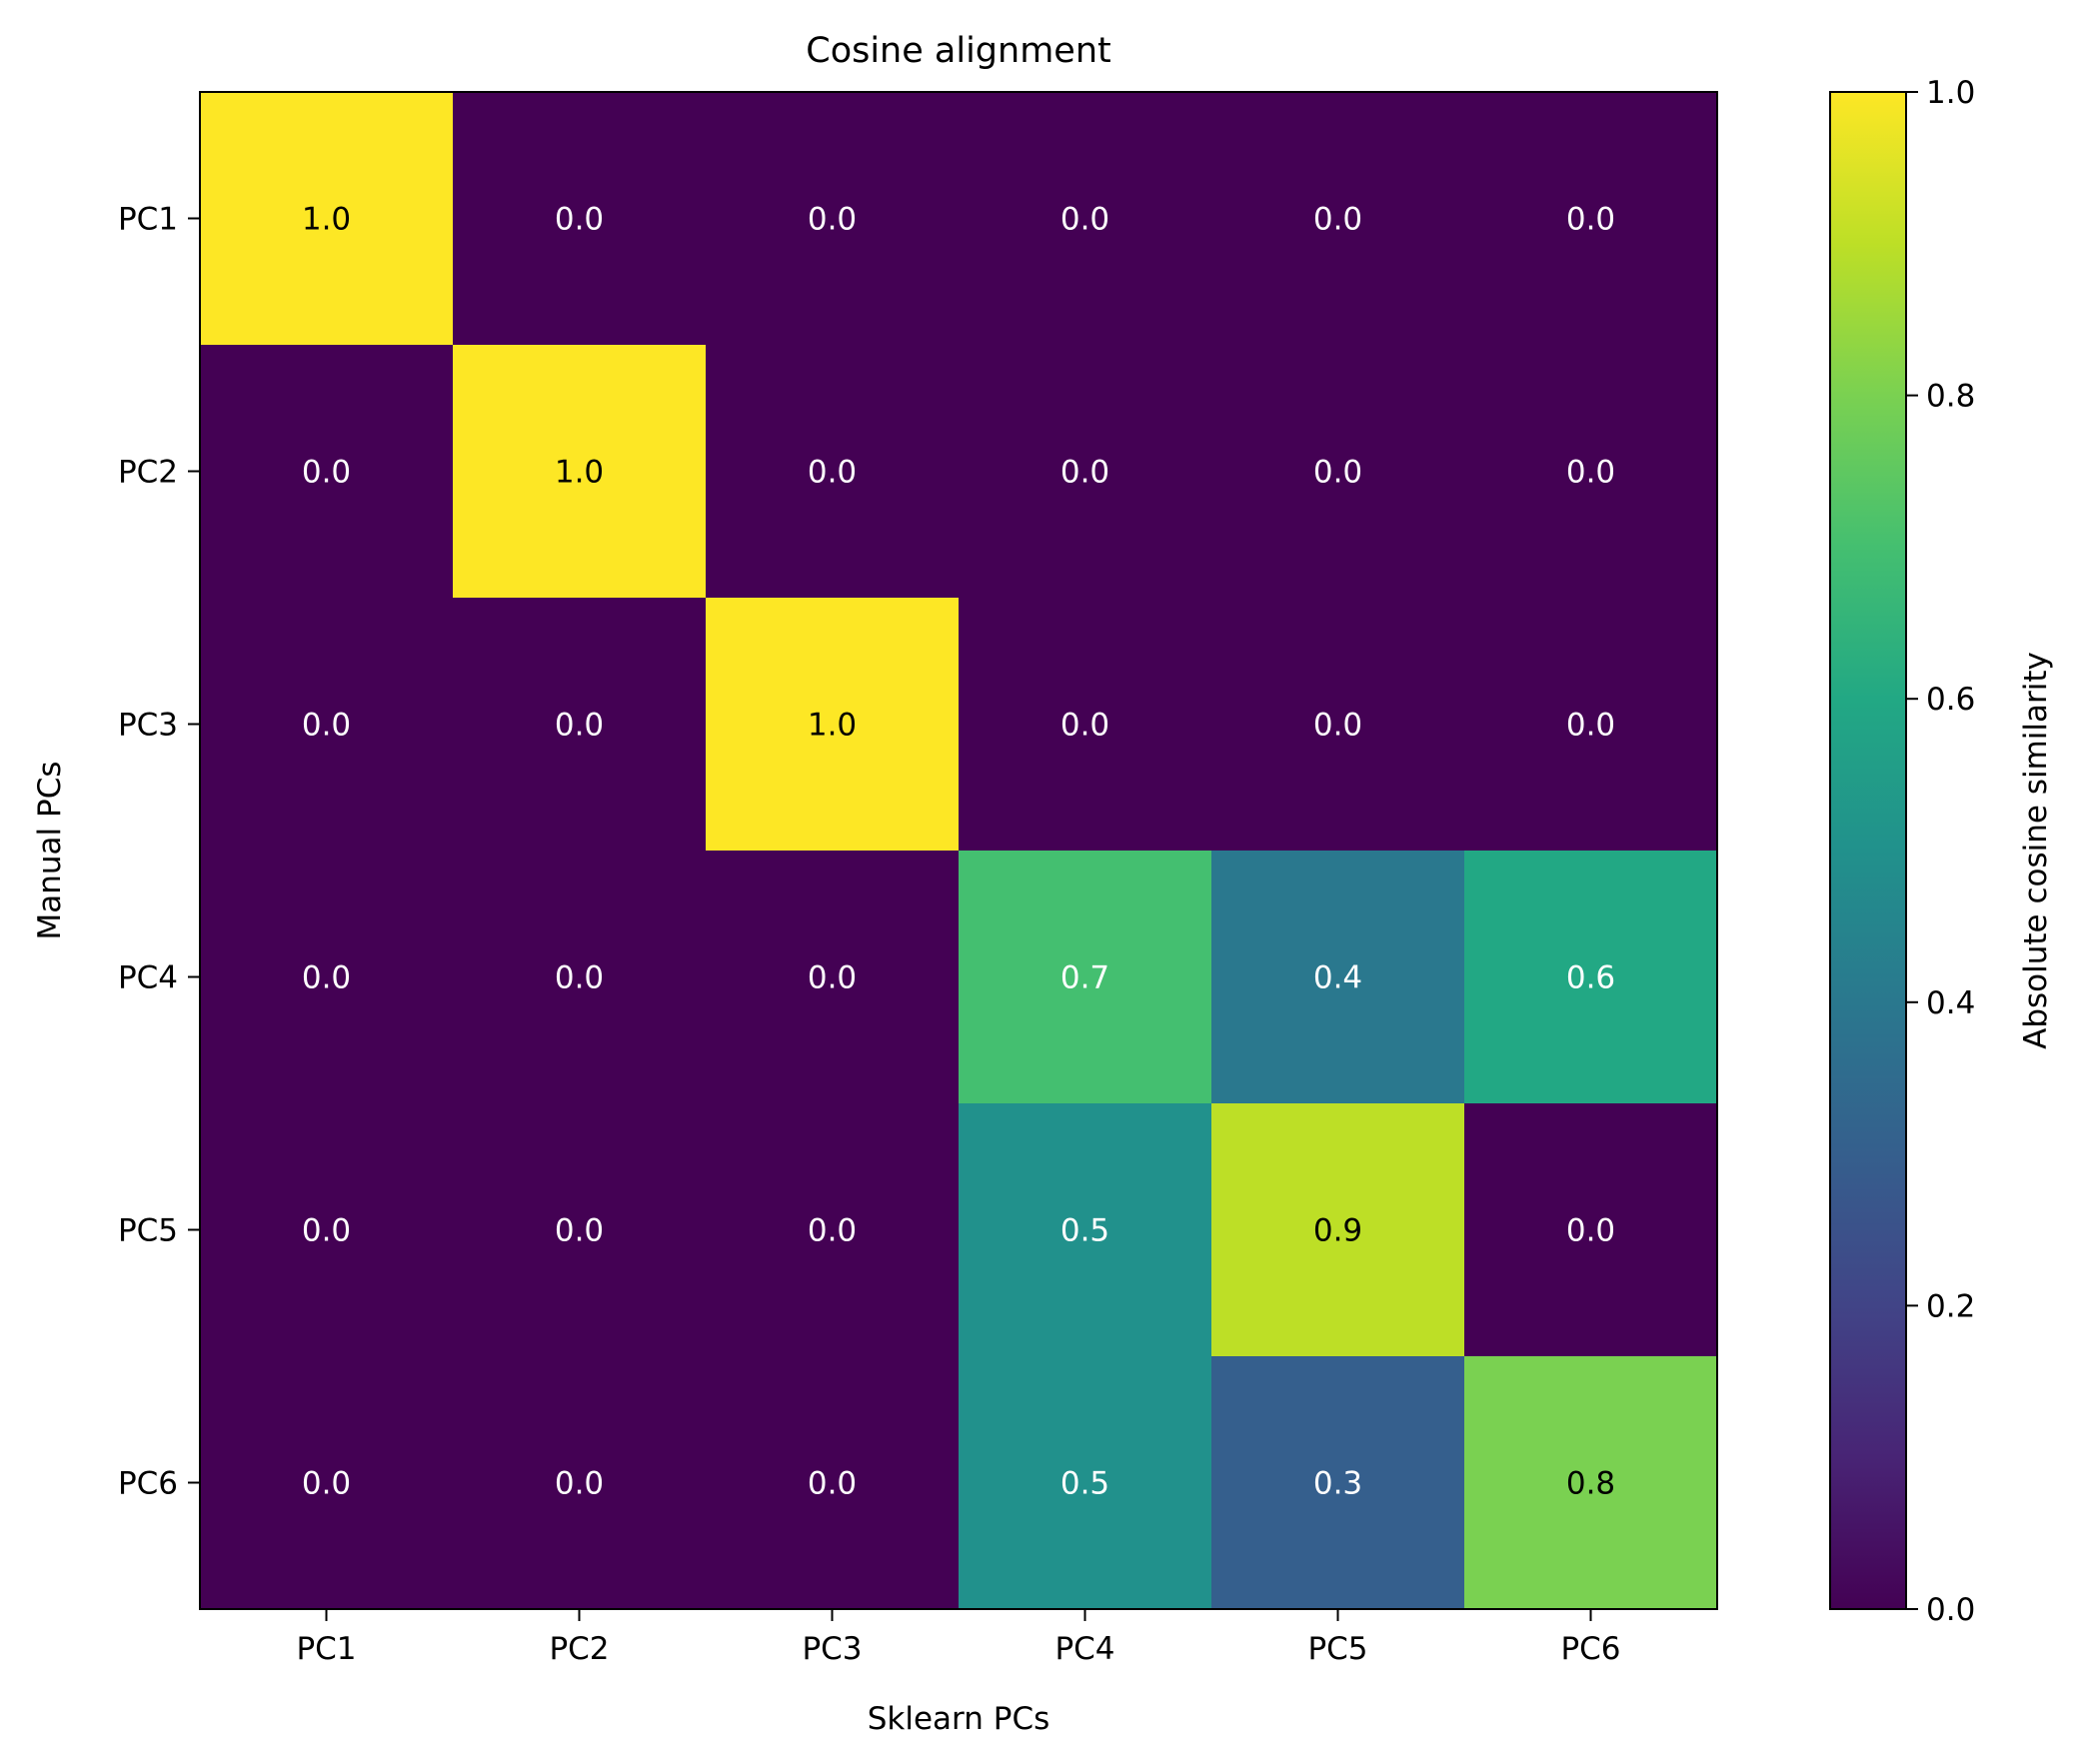  What do you see at coordinates (959, 1719) in the screenshot?
I see `x-axis-label: Sklearn PCs` at bounding box center [959, 1719].